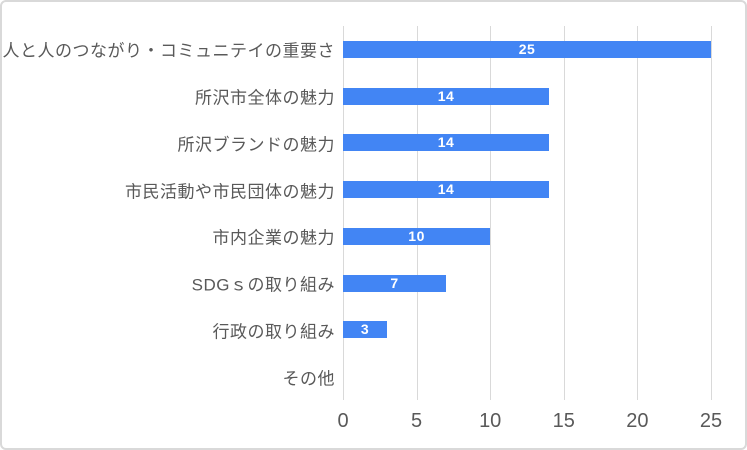 The image size is (747, 450). I want to click on x-axis-tick-label: 25, so click(711, 421).